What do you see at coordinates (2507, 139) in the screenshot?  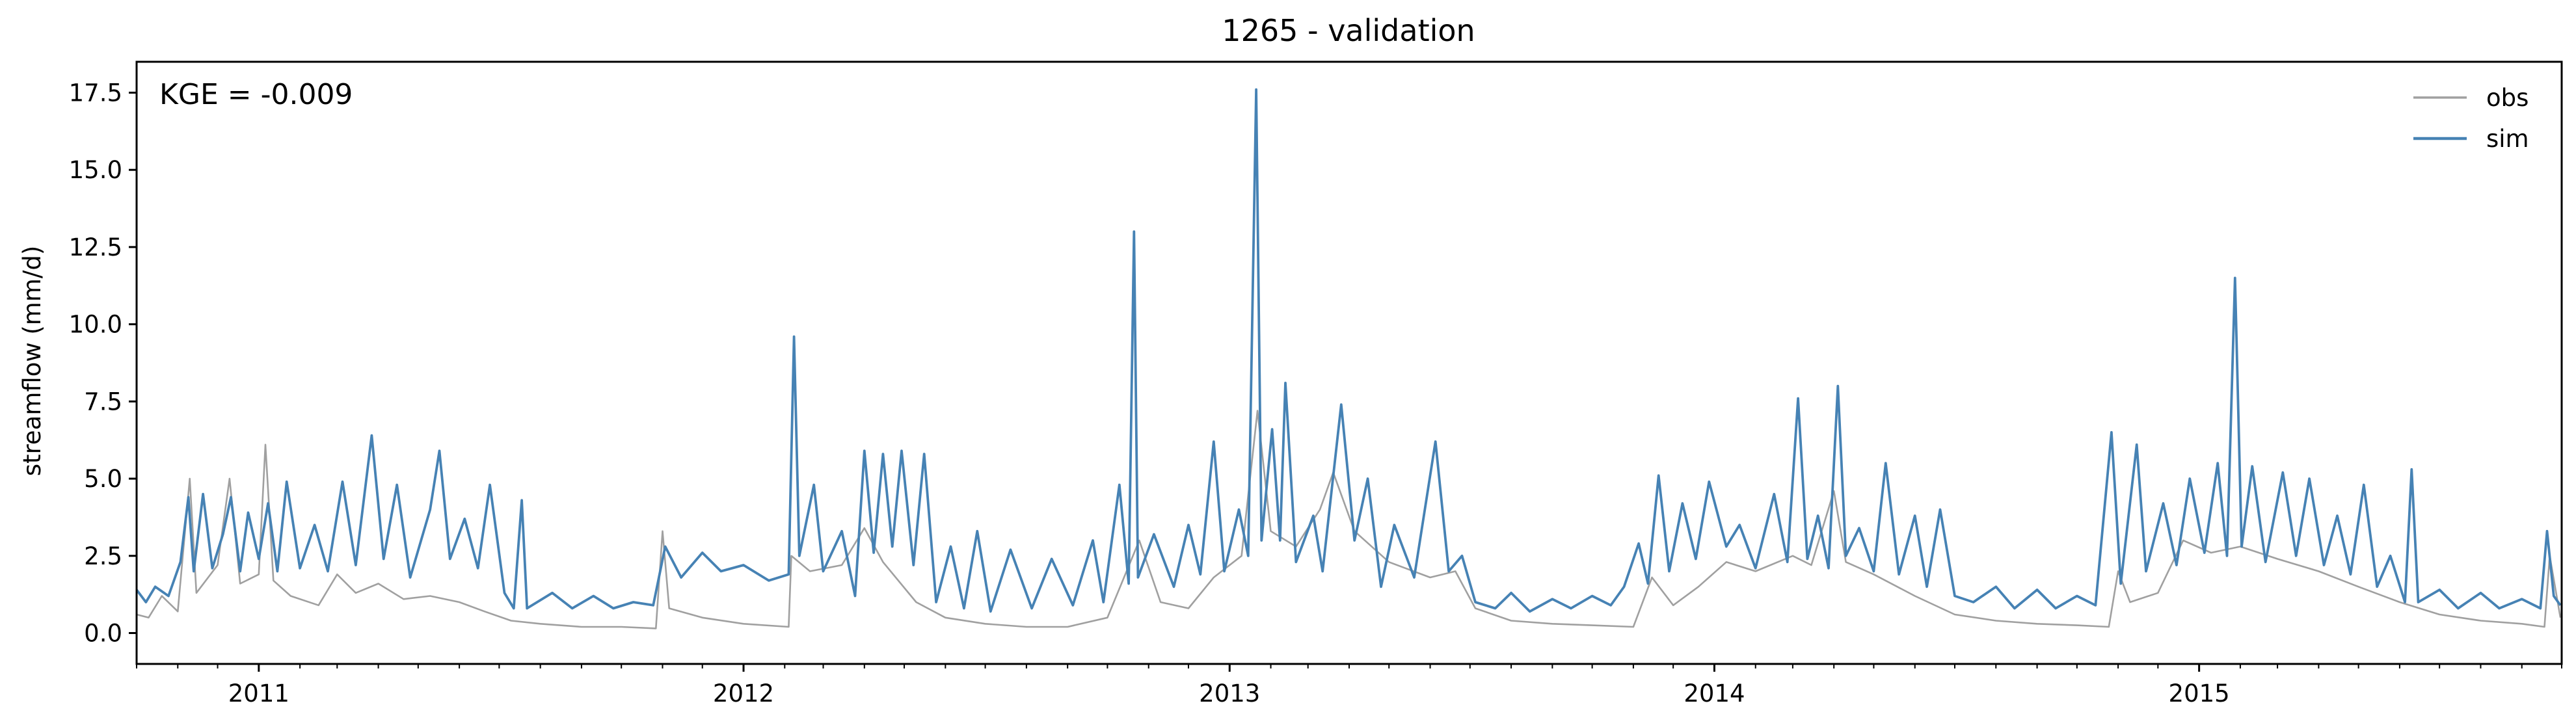 I see `legend-label-sim: sim` at bounding box center [2507, 139].